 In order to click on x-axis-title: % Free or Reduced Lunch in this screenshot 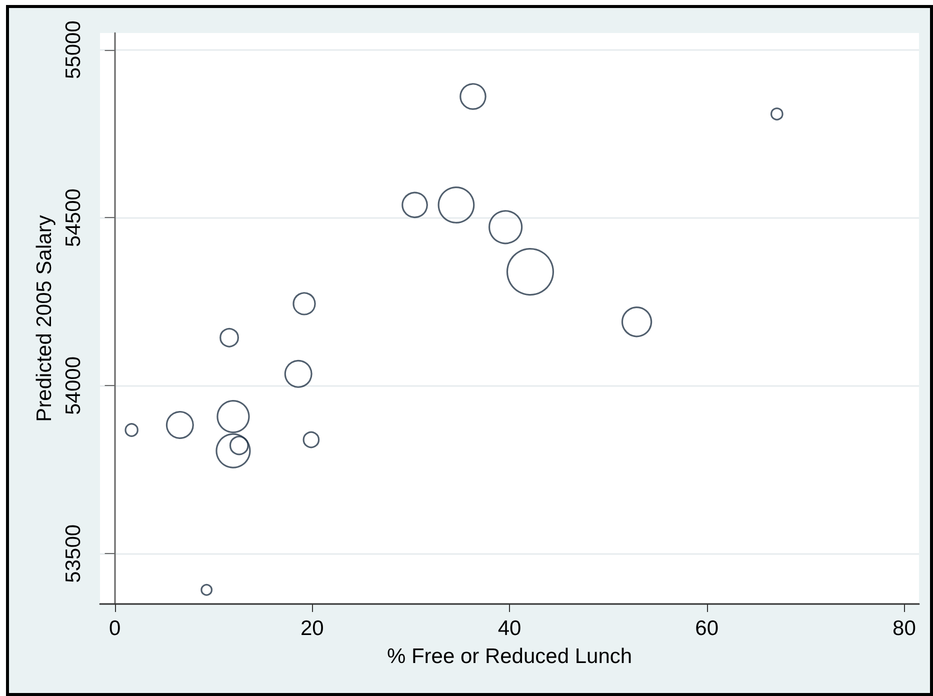, I will do `click(509, 656)`.